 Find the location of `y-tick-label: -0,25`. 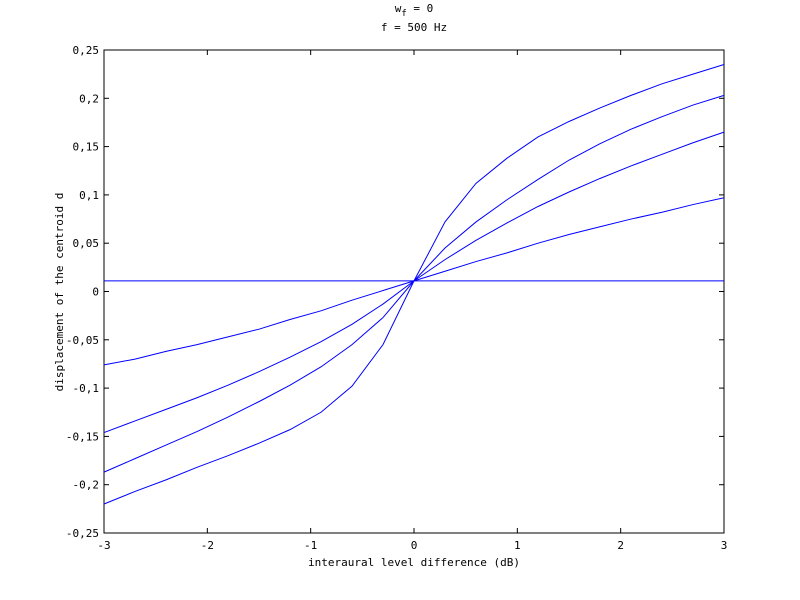

y-tick-label: -0,25 is located at coordinates (82, 533).